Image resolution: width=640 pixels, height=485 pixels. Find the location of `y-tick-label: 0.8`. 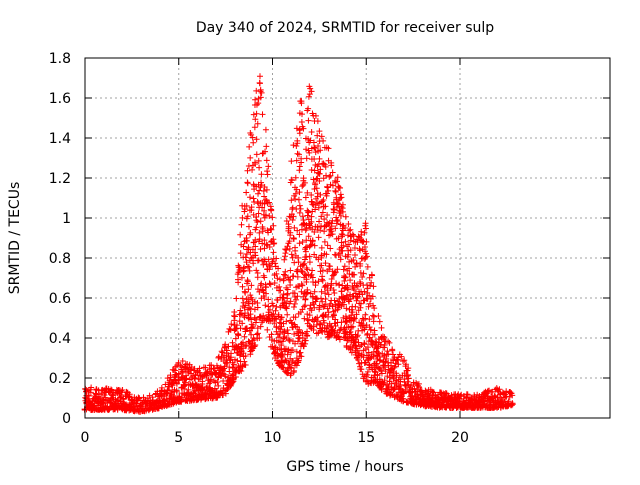

y-tick-label: 0.8 is located at coordinates (60, 259).